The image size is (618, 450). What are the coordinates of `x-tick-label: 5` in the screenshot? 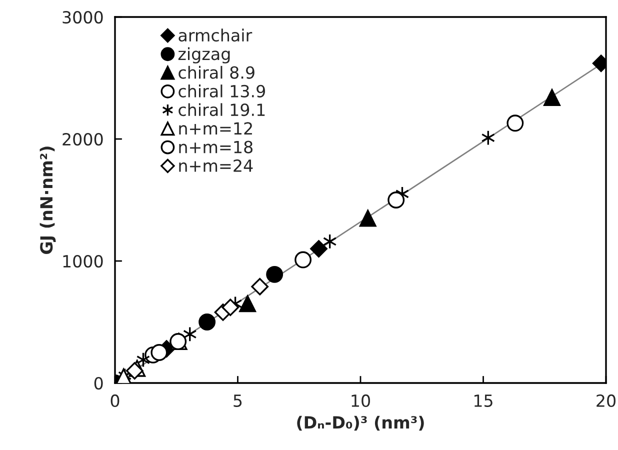 It's located at (238, 401).